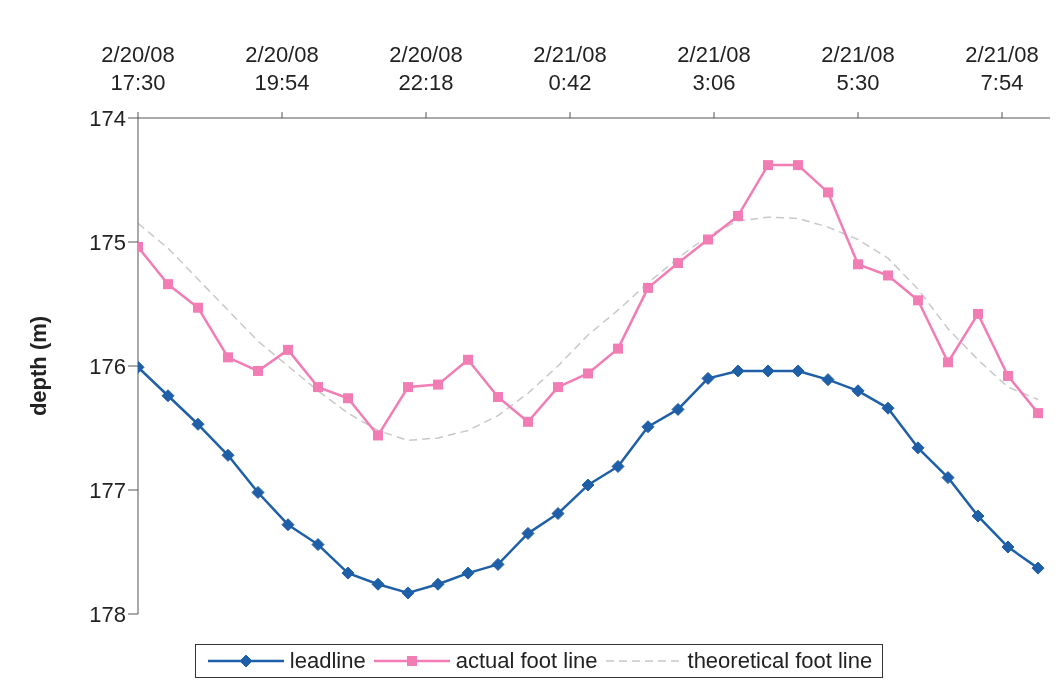  Describe the element at coordinates (107, 614) in the screenshot. I see `y-tick-label: 178` at that location.